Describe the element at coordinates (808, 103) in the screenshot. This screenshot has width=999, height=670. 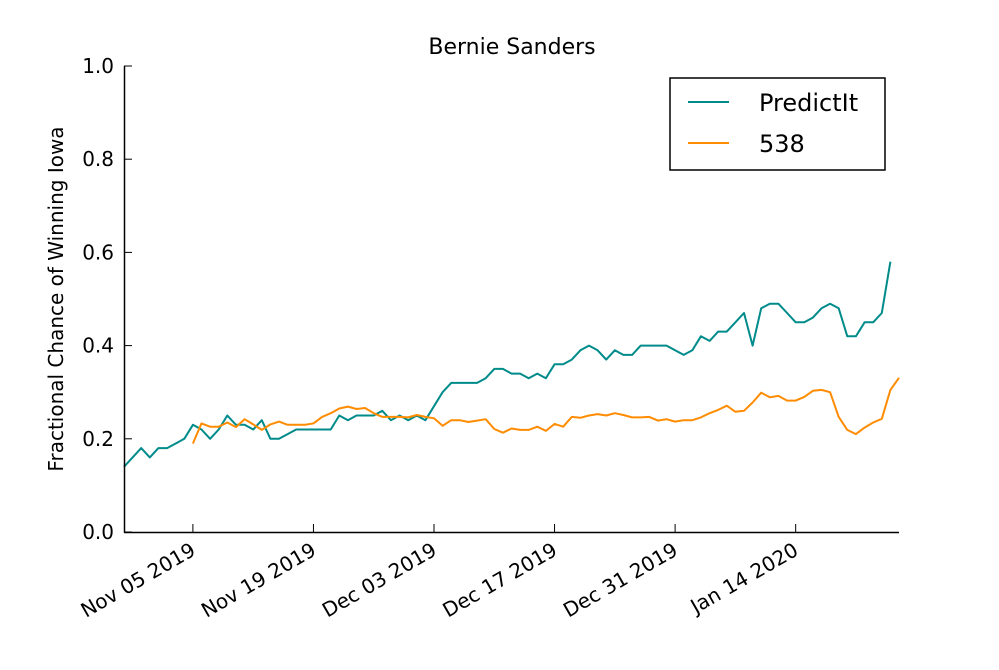
I see `legend-label-predictit: PredictIt` at that location.